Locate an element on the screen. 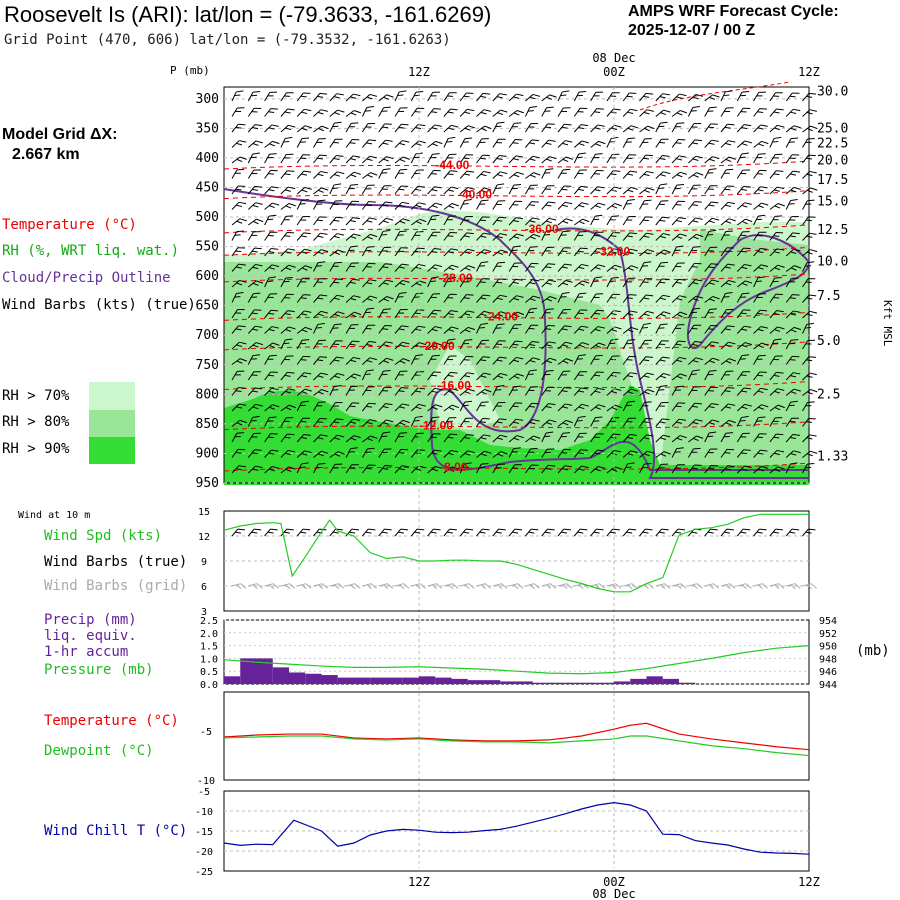  precip-bar is located at coordinates (492, 682).